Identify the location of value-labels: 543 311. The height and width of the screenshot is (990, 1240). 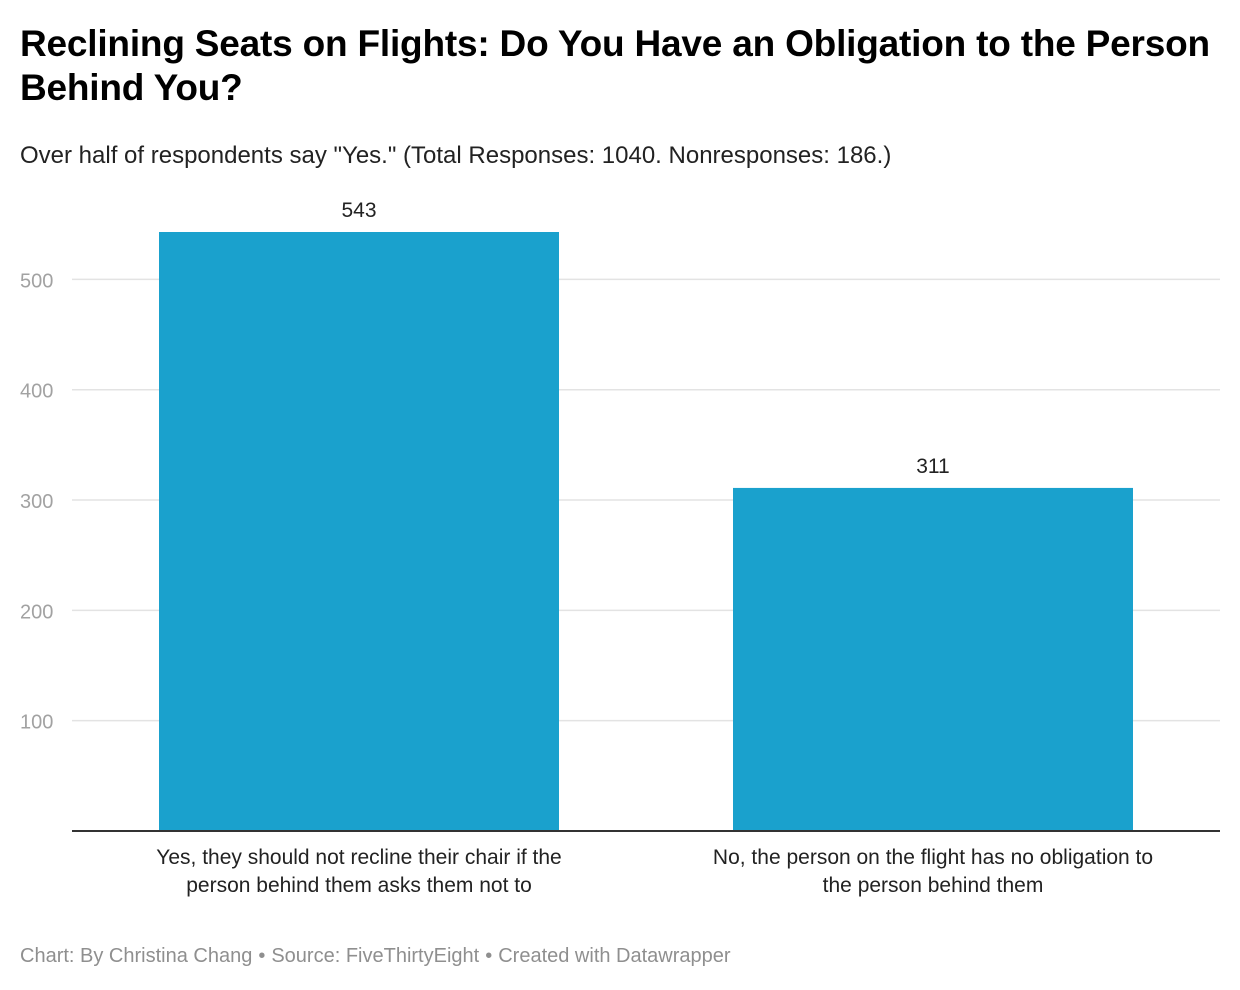
(645, 338).